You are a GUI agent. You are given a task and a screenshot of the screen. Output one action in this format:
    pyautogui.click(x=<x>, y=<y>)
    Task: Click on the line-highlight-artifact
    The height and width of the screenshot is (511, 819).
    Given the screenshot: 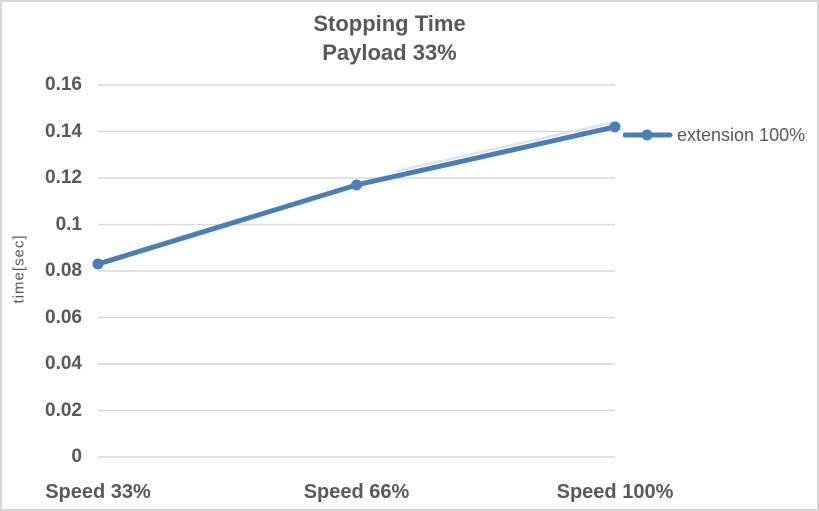 What is the action you would take?
    pyautogui.click(x=504, y=147)
    